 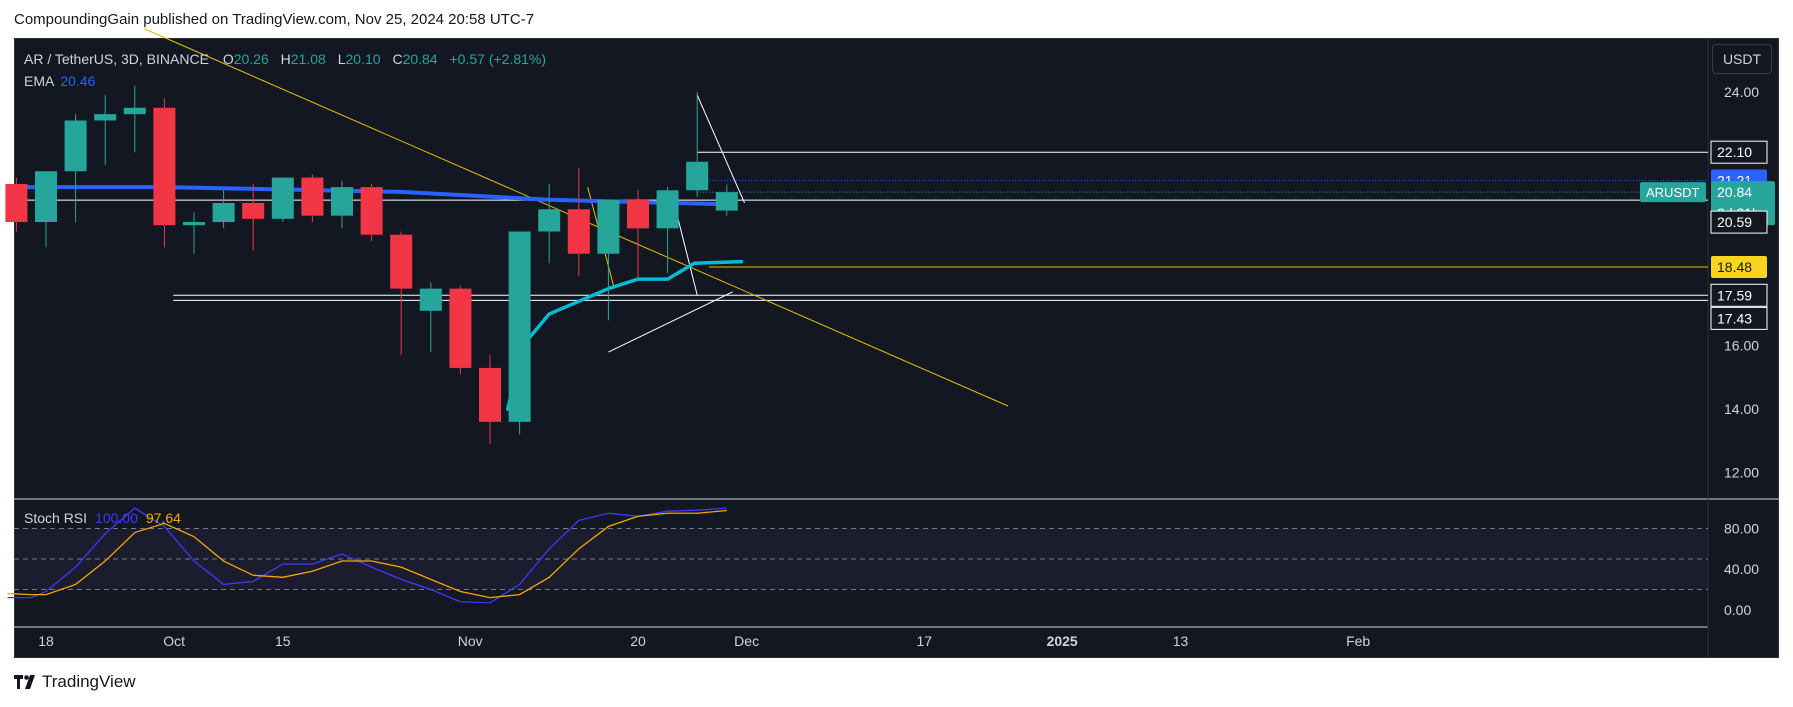 I want to click on rsi-legend: Stoch RSI 100.00 97.64, so click(x=102, y=518).